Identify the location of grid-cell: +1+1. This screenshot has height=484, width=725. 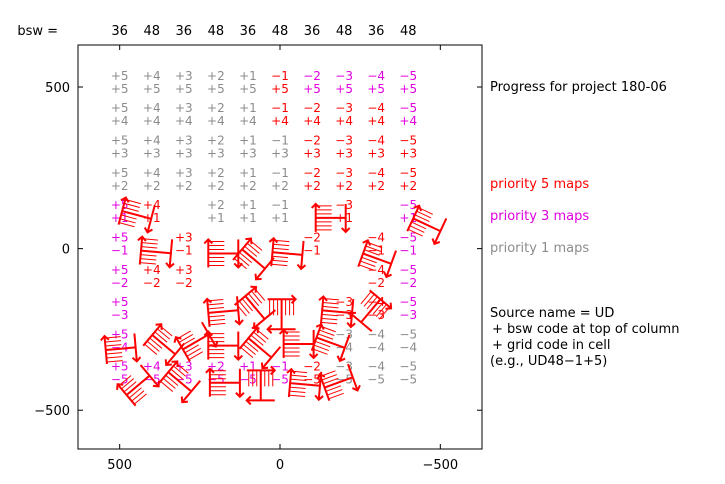
(248, 211).